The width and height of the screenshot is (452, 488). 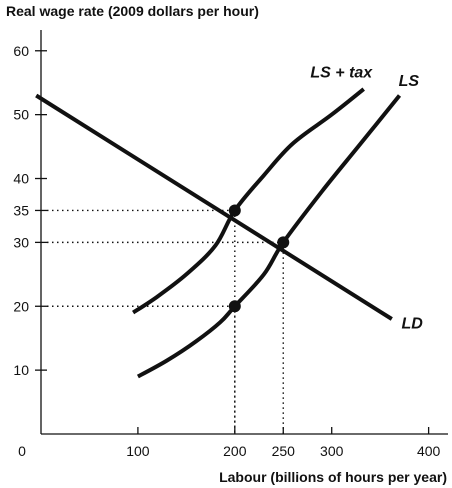 I want to click on y-tick-label-35: 35, so click(x=21, y=210).